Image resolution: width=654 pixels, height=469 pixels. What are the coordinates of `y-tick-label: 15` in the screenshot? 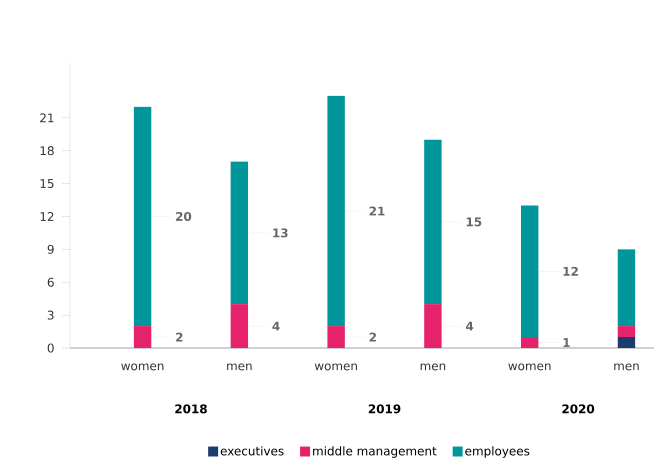 It's located at (47, 183).